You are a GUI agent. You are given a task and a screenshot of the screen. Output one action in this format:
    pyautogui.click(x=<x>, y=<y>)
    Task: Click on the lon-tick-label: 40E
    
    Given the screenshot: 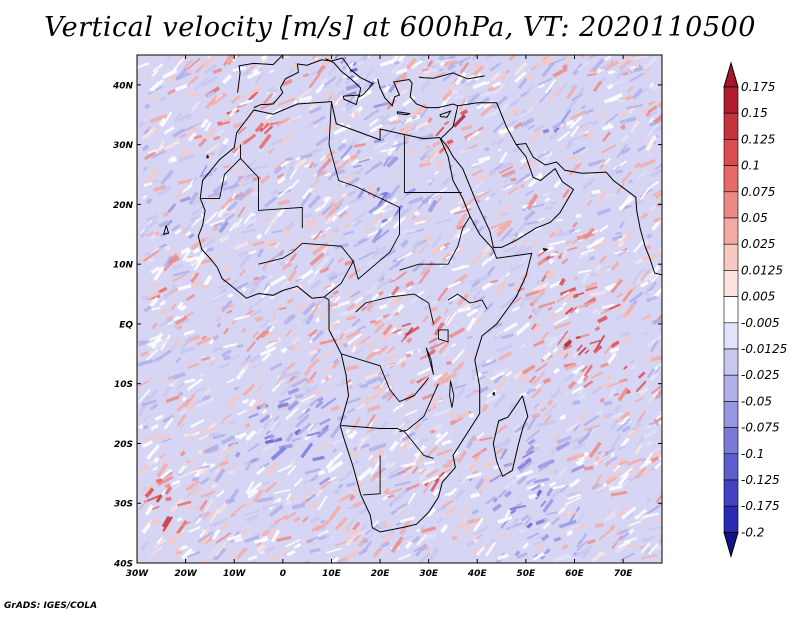 What is the action you would take?
    pyautogui.click(x=477, y=574)
    